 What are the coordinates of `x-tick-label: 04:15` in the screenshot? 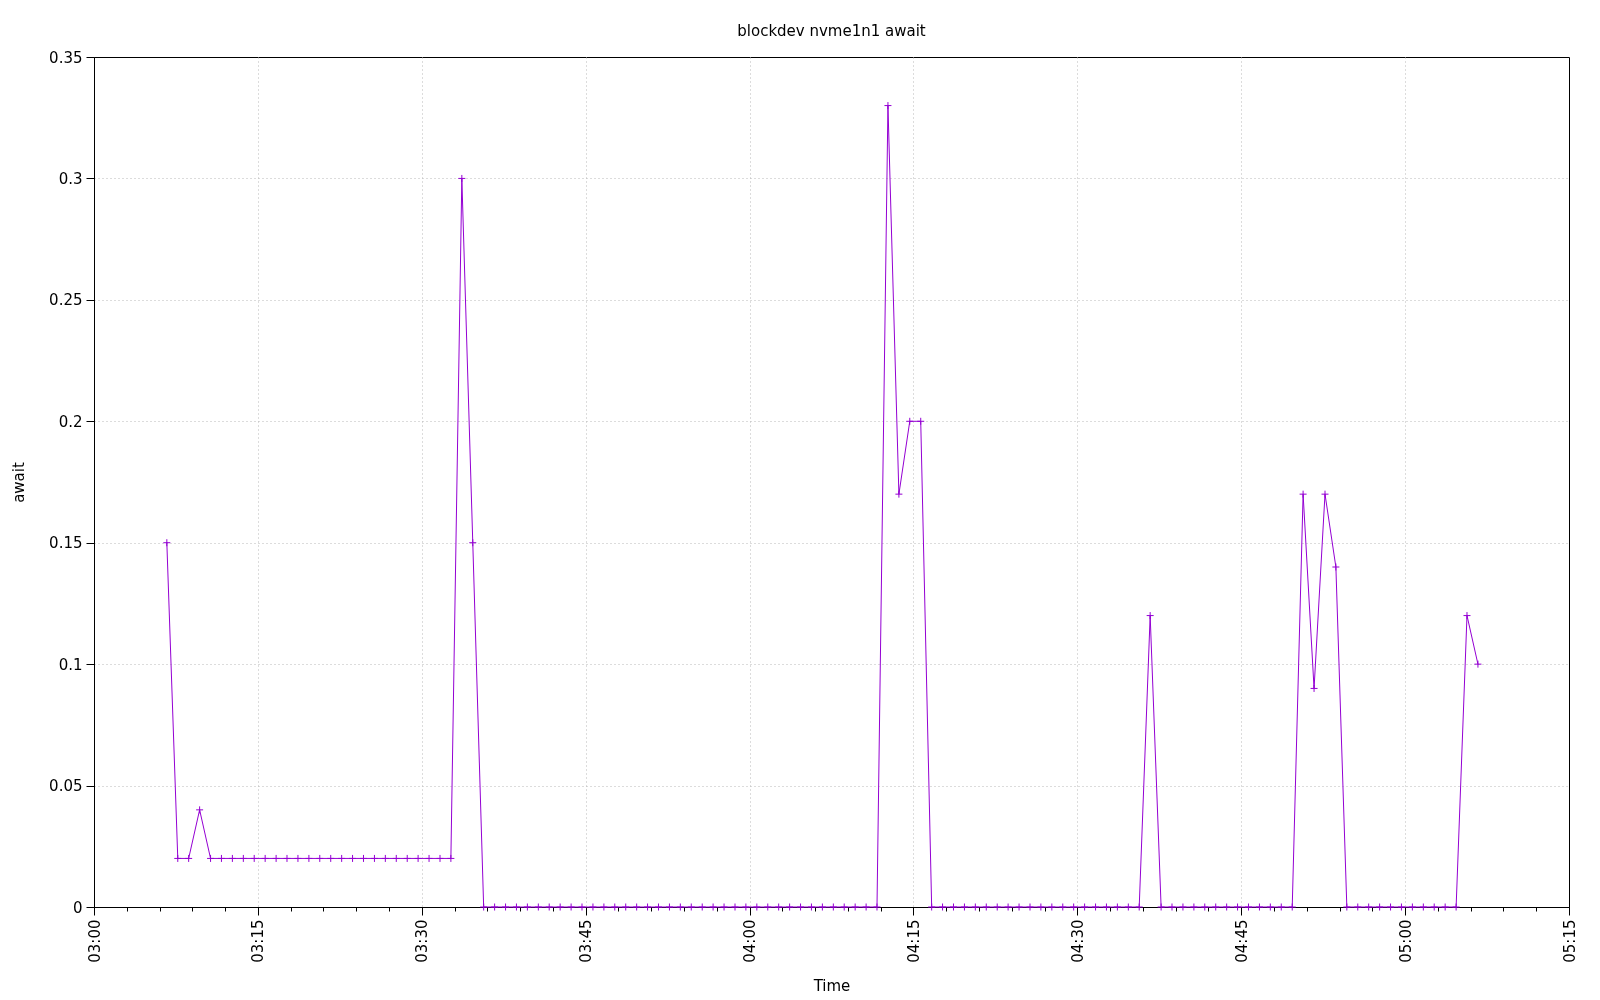 It's located at (913, 941).